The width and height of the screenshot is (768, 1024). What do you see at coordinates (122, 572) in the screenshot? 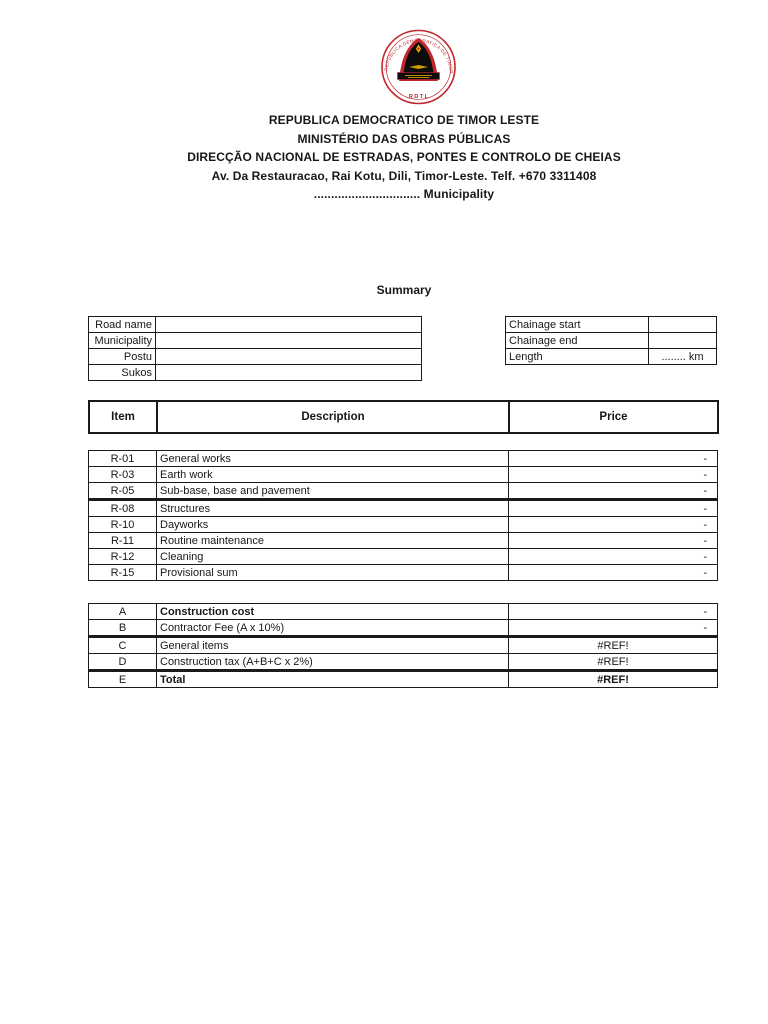
I see `item-code-cell: R-15` at bounding box center [122, 572].